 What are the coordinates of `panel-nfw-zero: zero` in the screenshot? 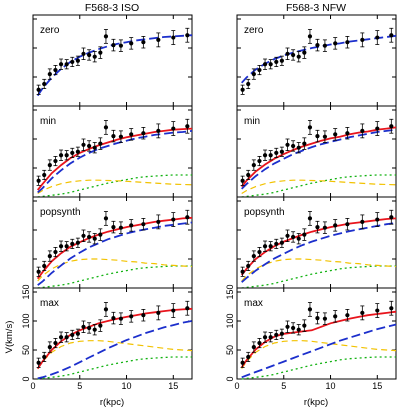 It's located at (316, 60).